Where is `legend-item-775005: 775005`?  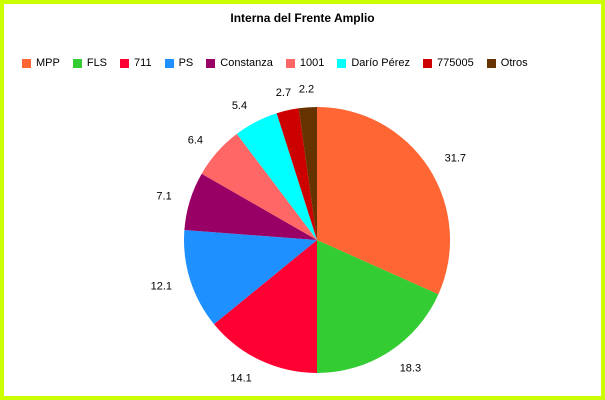 legend-item-775005: 775005 is located at coordinates (448, 63).